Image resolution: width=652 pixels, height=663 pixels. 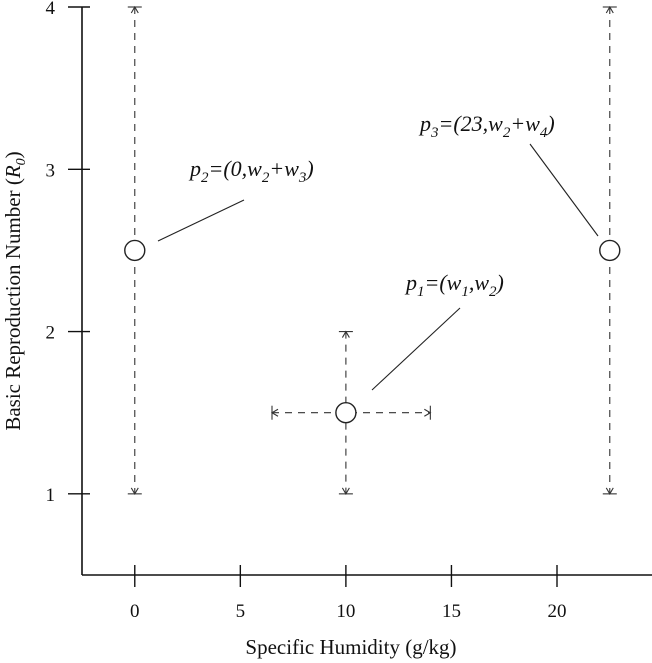 I want to click on x-axis-title: Specific Humidity (g/kg), so click(x=350, y=647).